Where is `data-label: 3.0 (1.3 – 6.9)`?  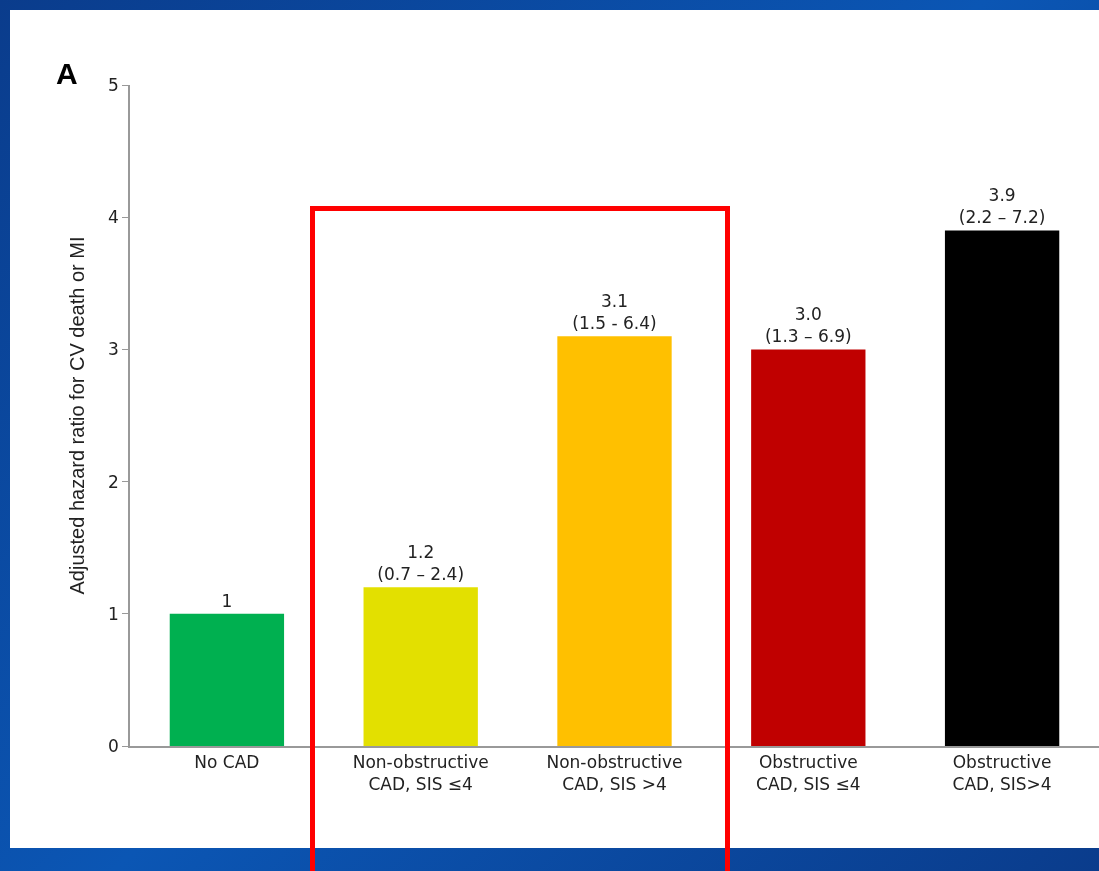
data-label: 3.0 (1.3 – 6.9) is located at coordinates (808, 325).